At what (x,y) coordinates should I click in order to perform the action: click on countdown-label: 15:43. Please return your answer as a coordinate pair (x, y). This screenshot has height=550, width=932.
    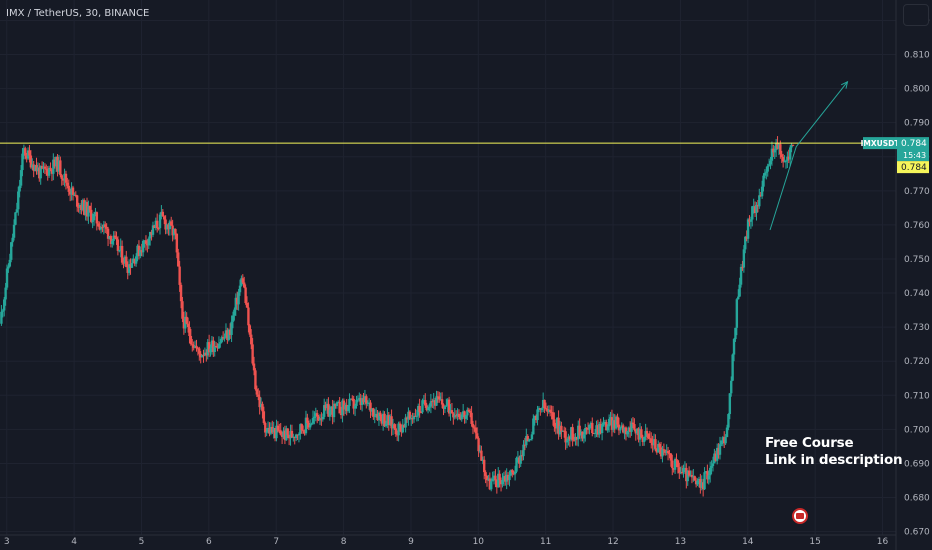
    Looking at the image, I should click on (914, 155).